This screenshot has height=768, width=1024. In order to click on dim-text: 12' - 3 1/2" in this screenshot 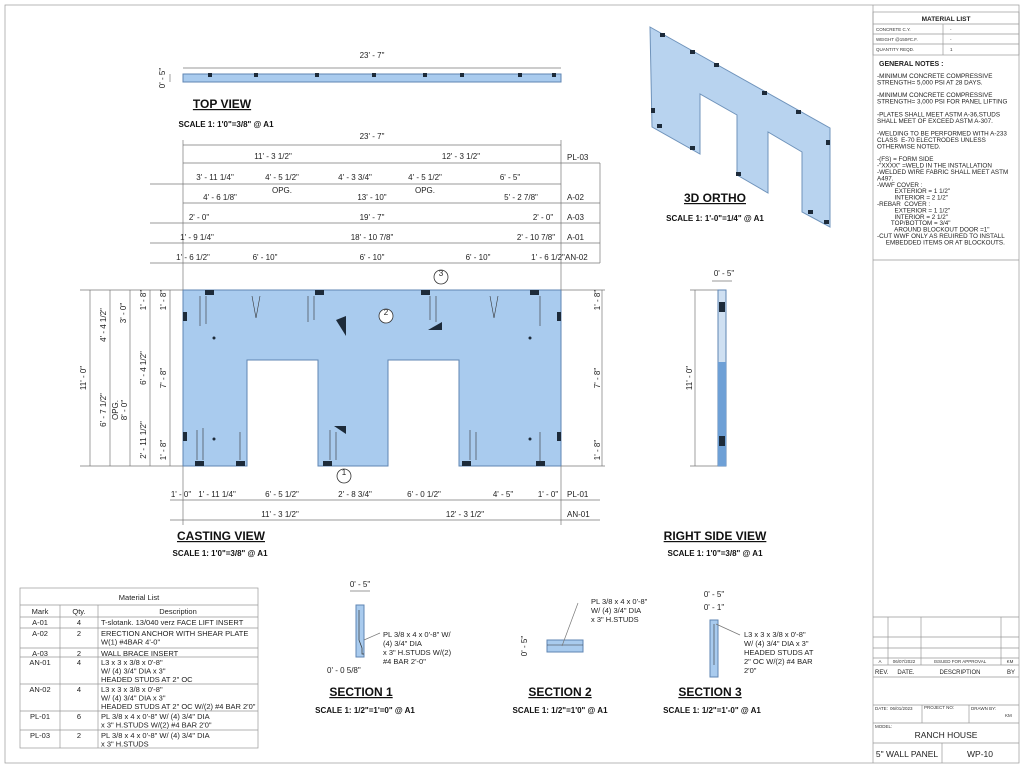, I will do `click(465, 514)`.